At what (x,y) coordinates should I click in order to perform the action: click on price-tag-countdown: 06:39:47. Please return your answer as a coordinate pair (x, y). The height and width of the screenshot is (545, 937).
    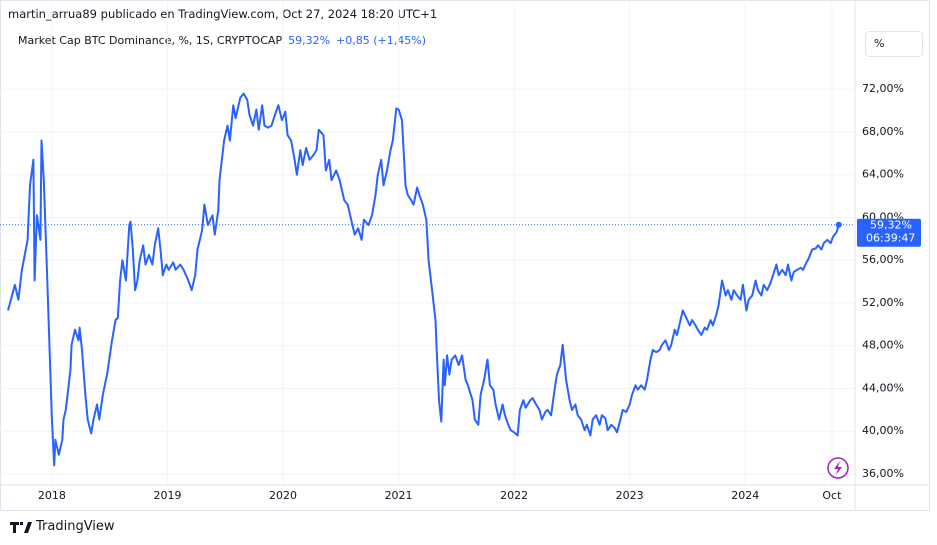
    Looking at the image, I should click on (890, 238).